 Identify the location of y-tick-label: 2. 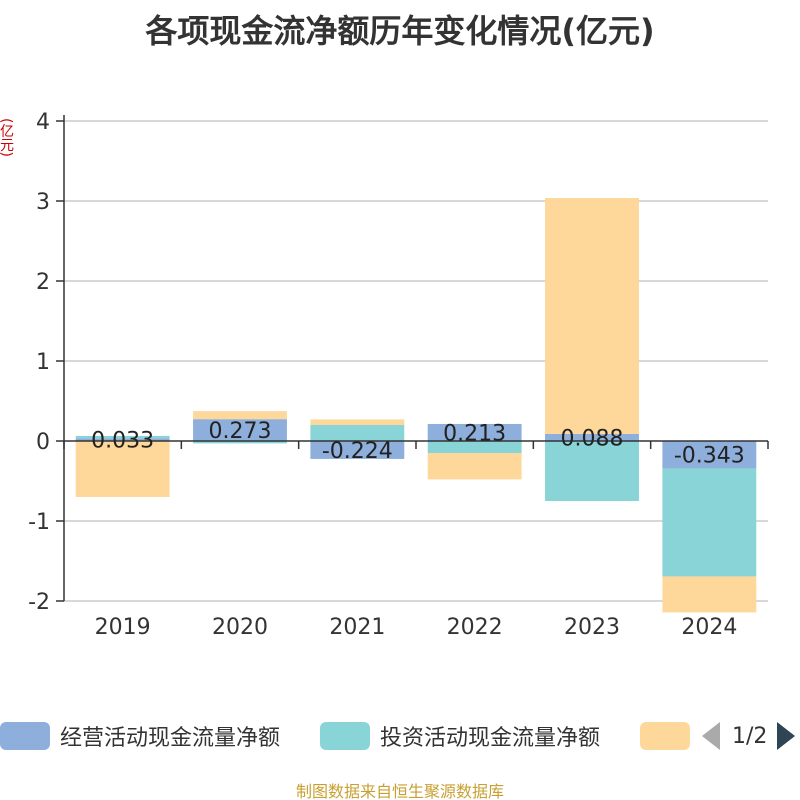
(43, 282).